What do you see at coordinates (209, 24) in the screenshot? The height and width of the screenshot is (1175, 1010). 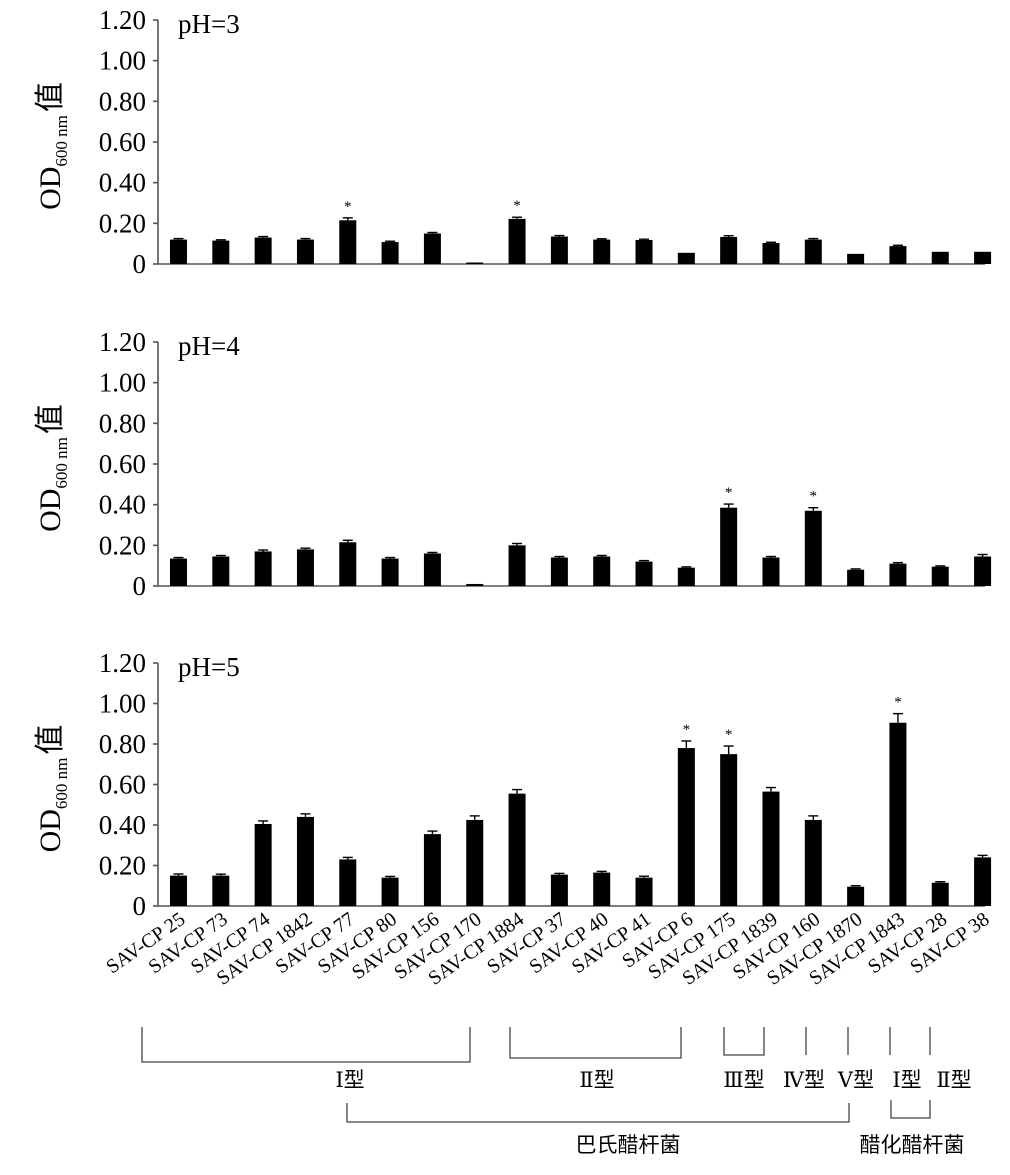 I see `panel-label: pH=3` at bounding box center [209, 24].